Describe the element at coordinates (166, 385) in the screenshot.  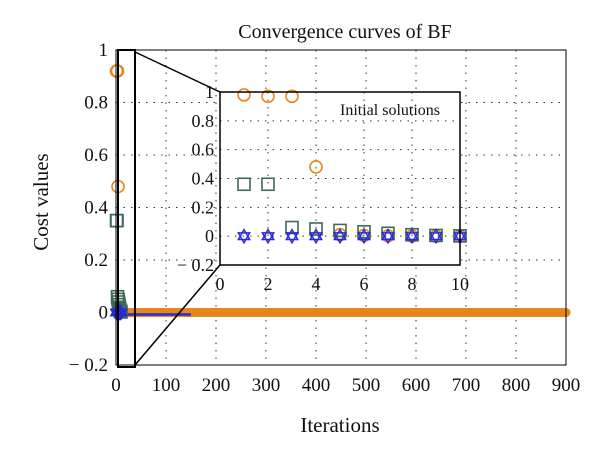
I see `x-tick-label: 100` at that location.